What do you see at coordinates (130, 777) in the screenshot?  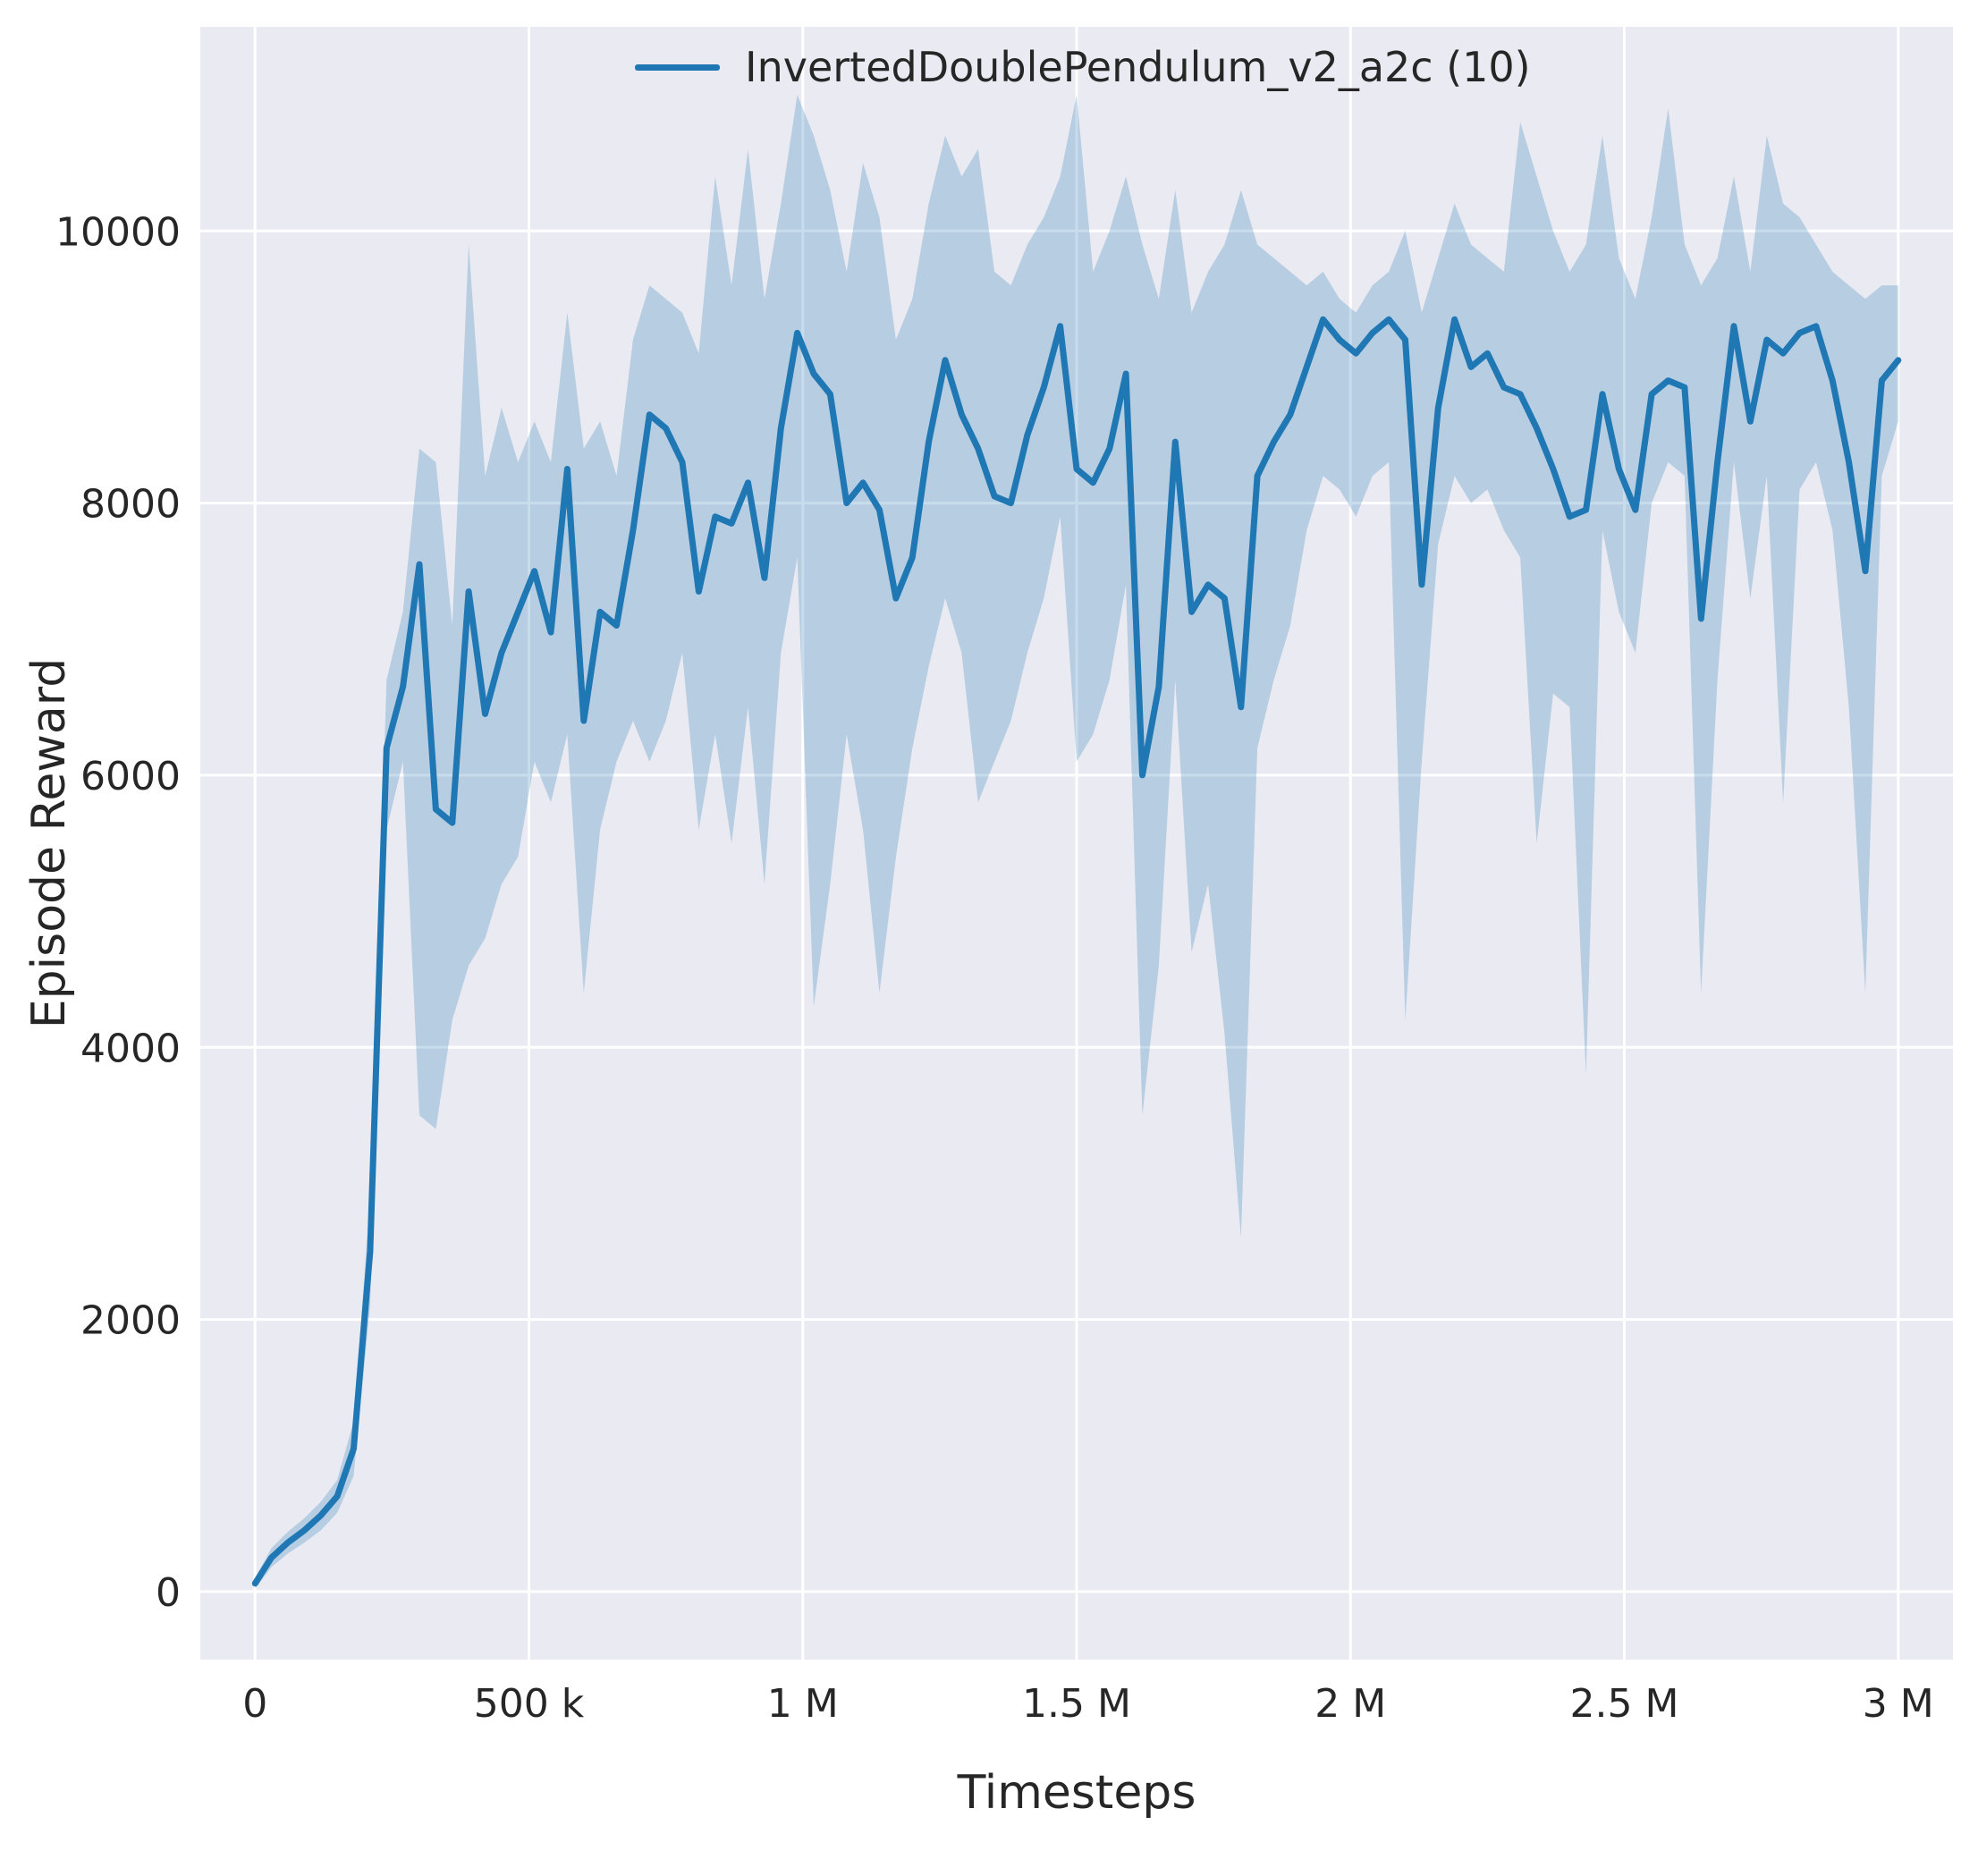 I see `y-tick-label: 6000` at bounding box center [130, 777].